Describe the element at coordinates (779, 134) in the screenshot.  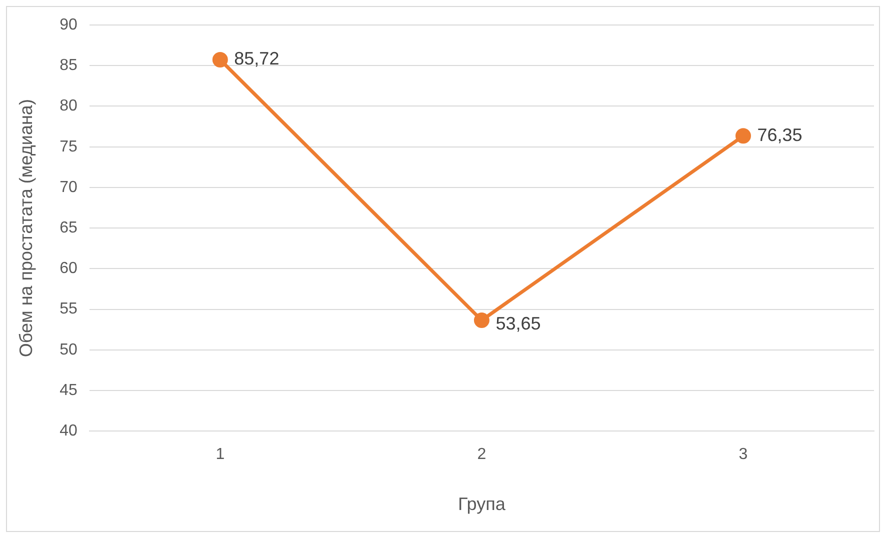
I see `data-label: 76,35` at that location.